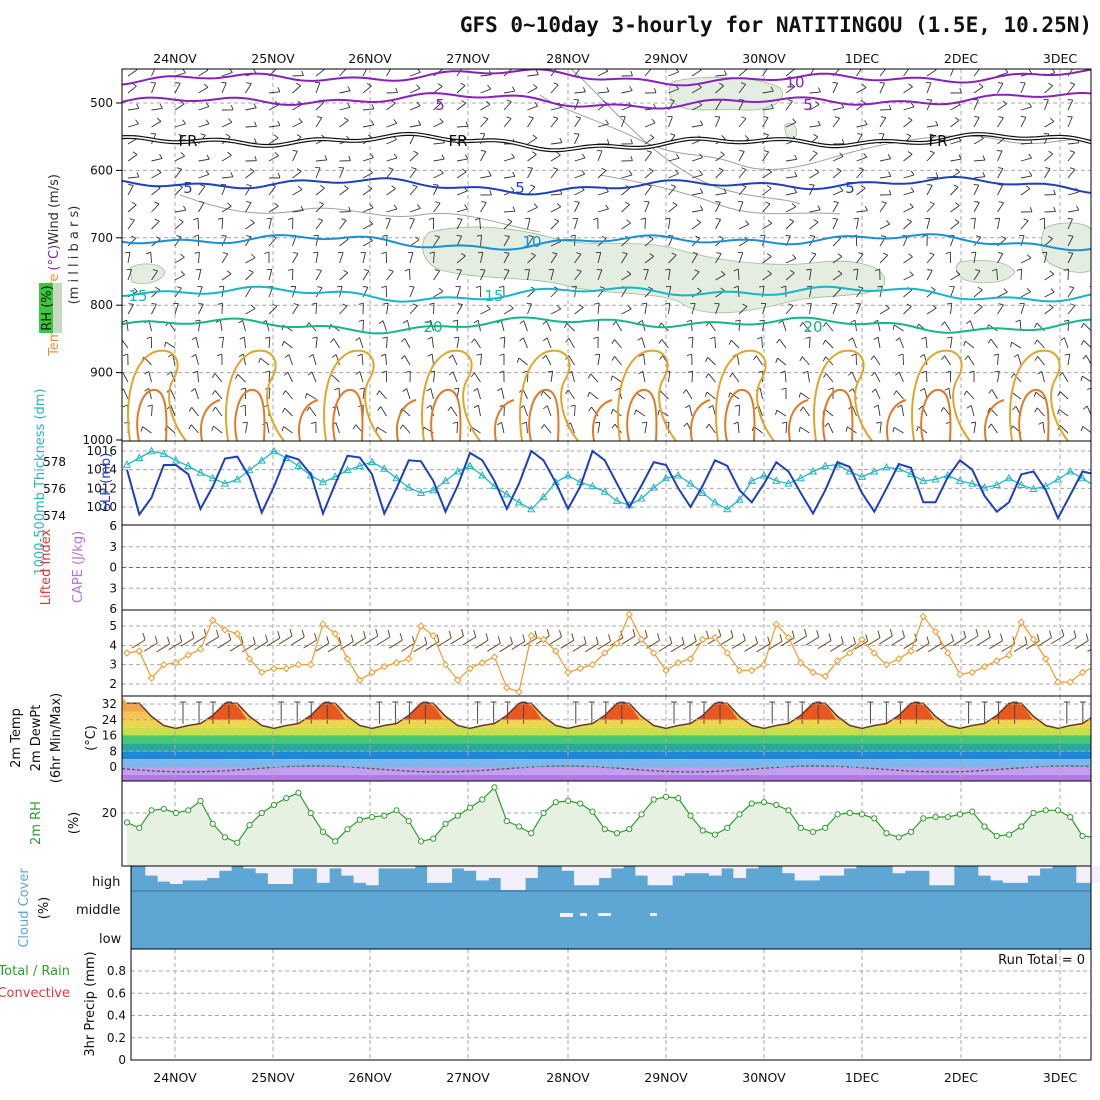 Image resolution: width=1100 pixels, height=1100 pixels. What do you see at coordinates (666, 1077) in the screenshot?
I see `bottom-date-label: 29NOV` at bounding box center [666, 1077].